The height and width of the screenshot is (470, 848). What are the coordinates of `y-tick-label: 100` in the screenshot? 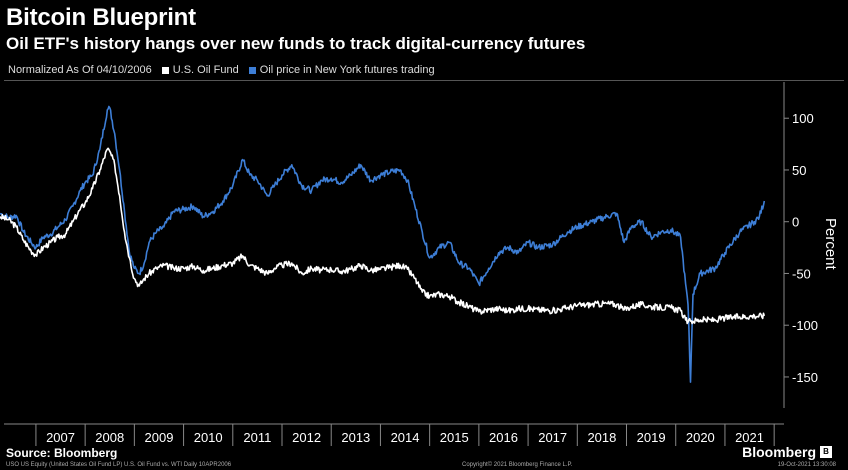 It's located at (803, 118).